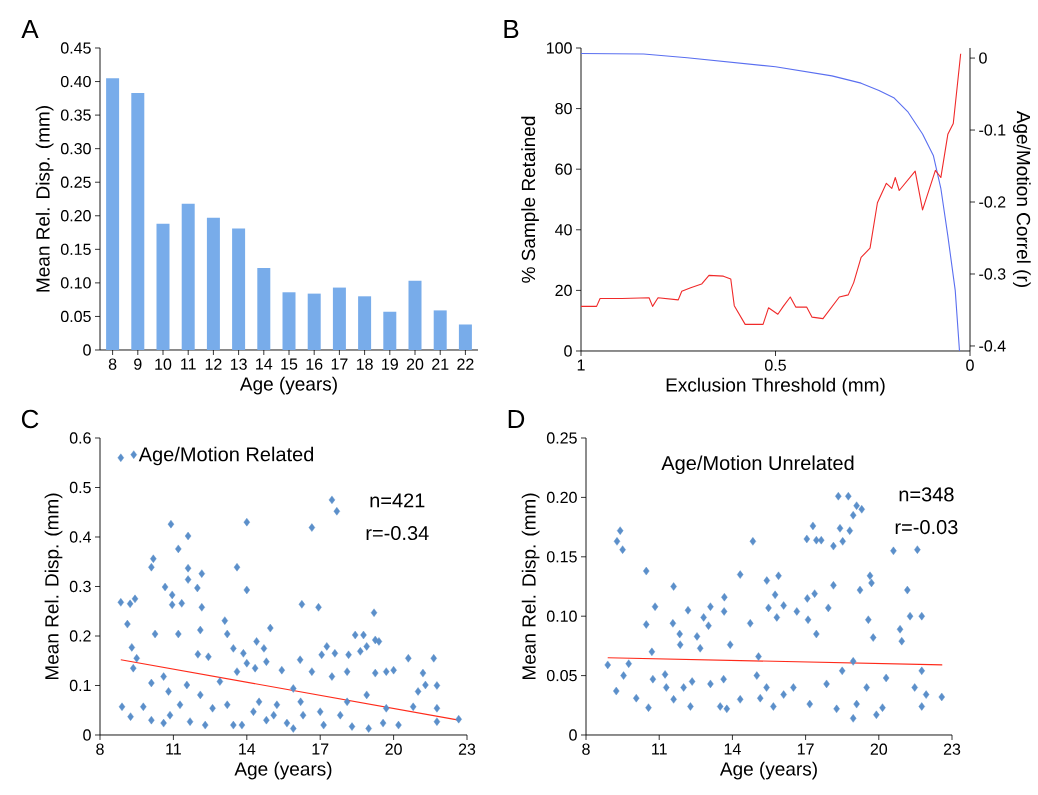 Image resolution: width=1038 pixels, height=795 pixels. What do you see at coordinates (213, 364) in the screenshot?
I see `x-tick-label: 12` at bounding box center [213, 364].